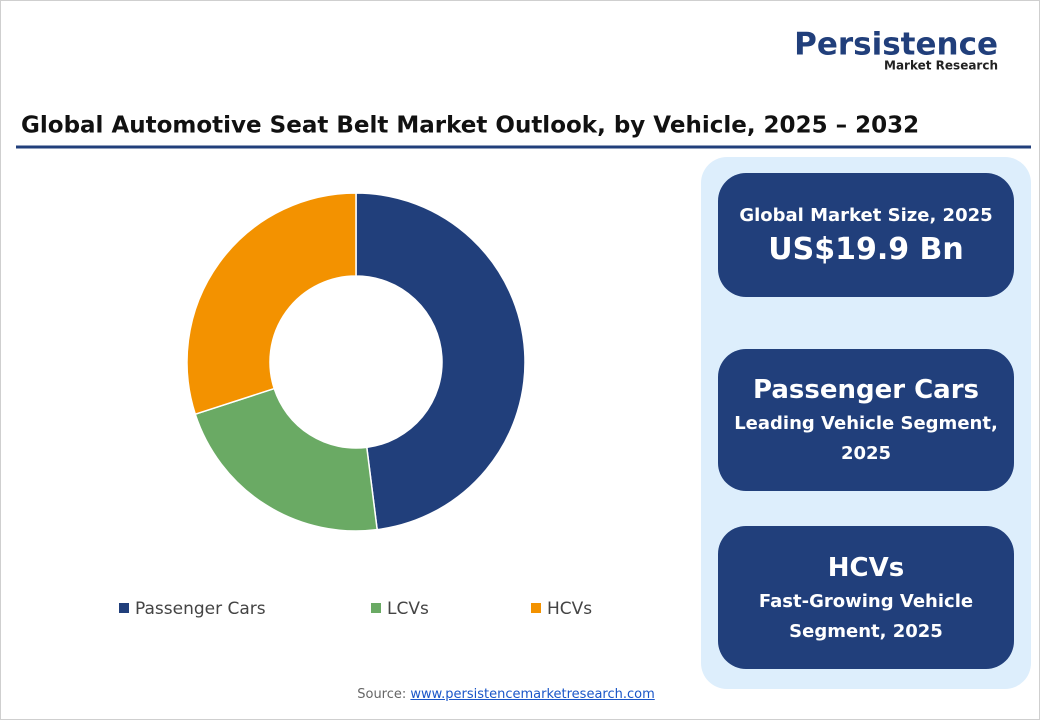 The height and width of the screenshot is (720, 1040). What do you see at coordinates (532, 694) in the screenshot?
I see `source-link: www.persistencemarketresearch.com` at bounding box center [532, 694].